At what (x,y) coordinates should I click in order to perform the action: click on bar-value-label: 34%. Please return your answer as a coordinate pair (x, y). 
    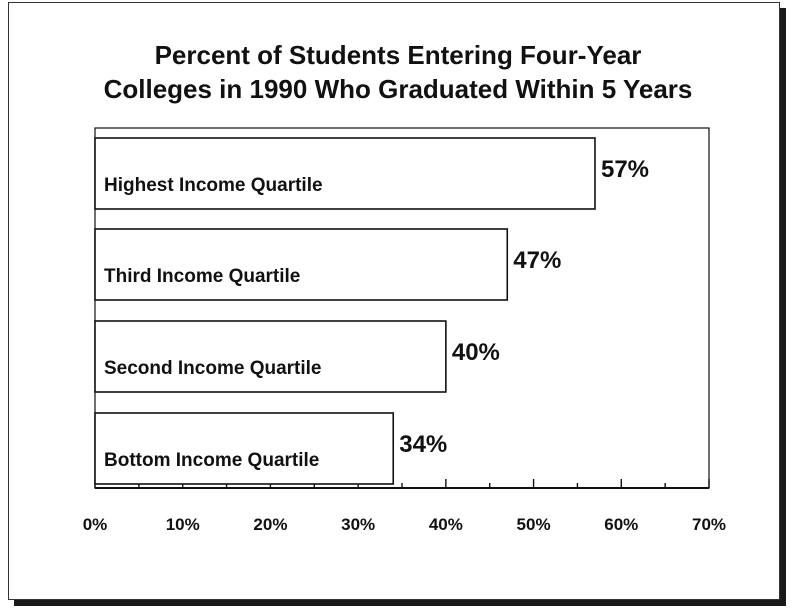
    Looking at the image, I should click on (423, 444).